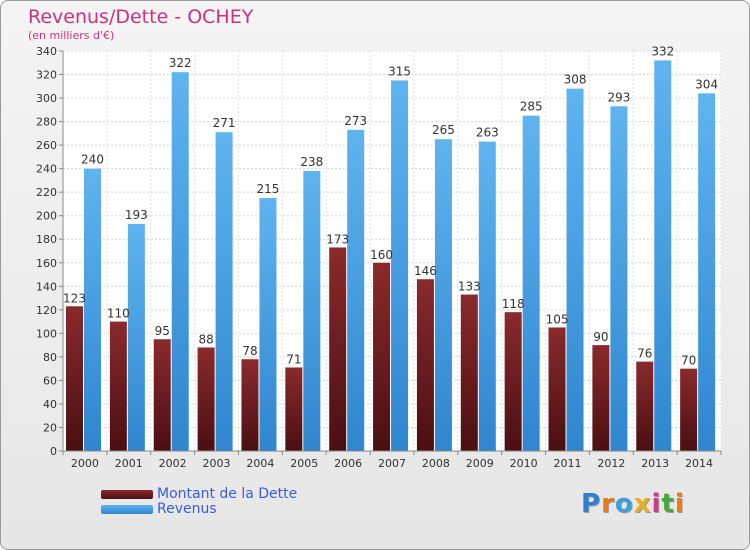 This screenshot has width=750, height=550. I want to click on data-label-revenus: 322, so click(180, 63).